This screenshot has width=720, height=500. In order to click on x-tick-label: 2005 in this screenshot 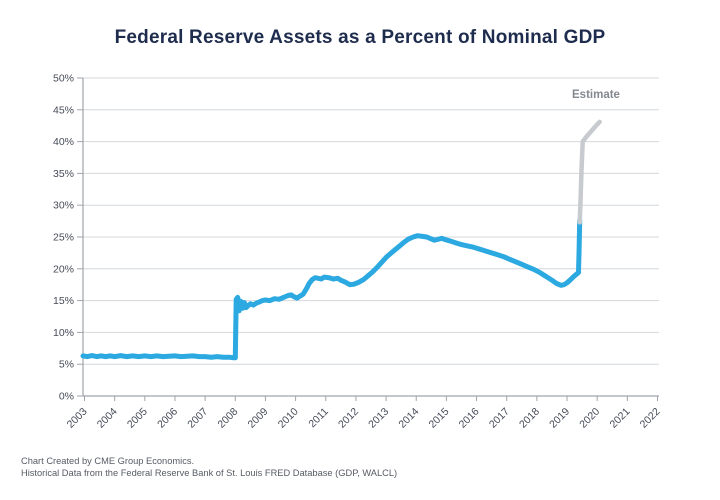, I will do `click(137, 418)`.